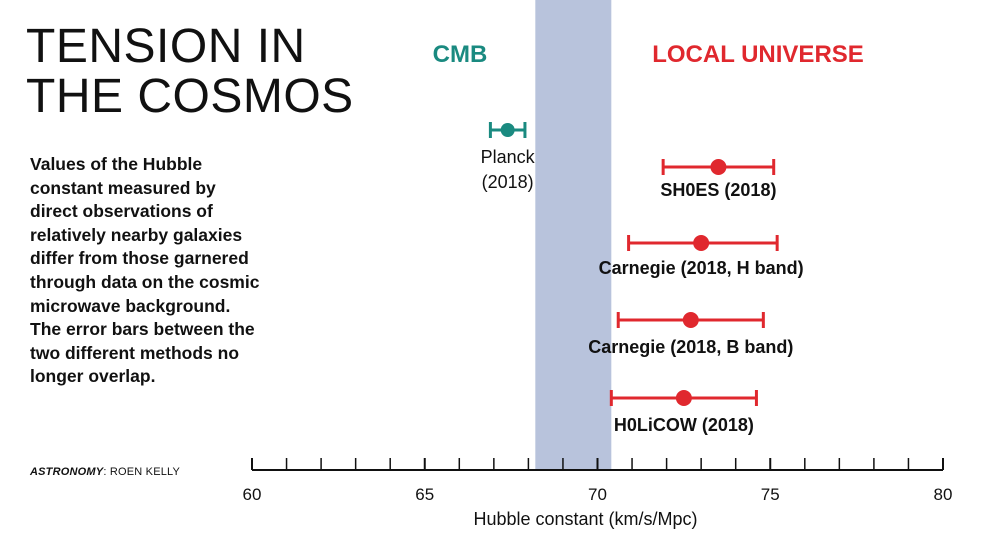 The width and height of the screenshot is (981, 543). Describe the element at coordinates (142, 472) in the screenshot. I see `credit-author: : ROEN KELLY` at that location.